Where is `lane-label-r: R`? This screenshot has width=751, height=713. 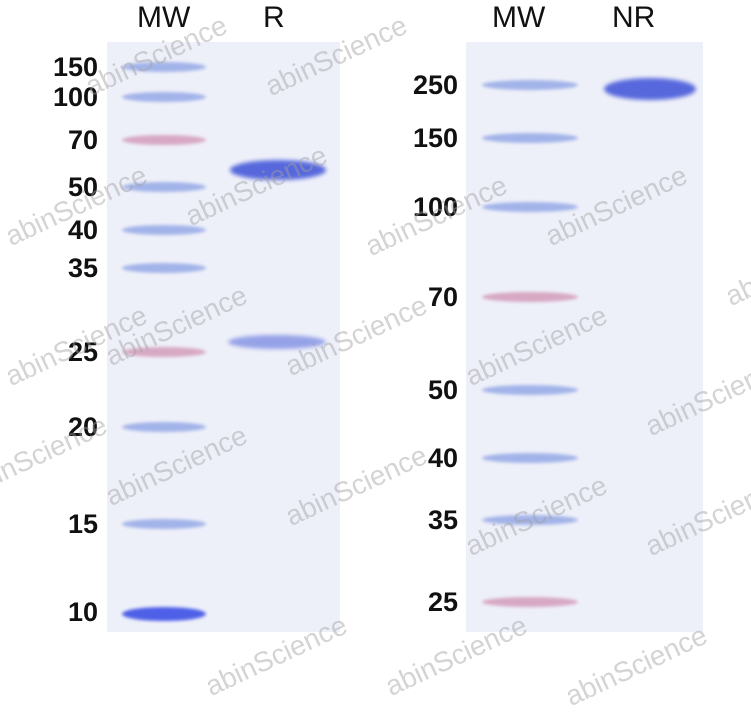 lane-label-r: R is located at coordinates (274, 17).